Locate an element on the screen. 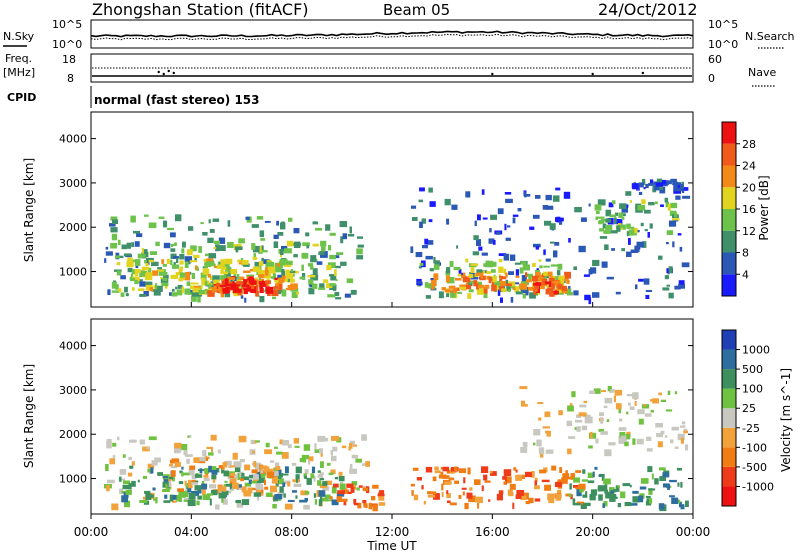  noise-left-tick-top: 10^5 is located at coordinates (67, 24).